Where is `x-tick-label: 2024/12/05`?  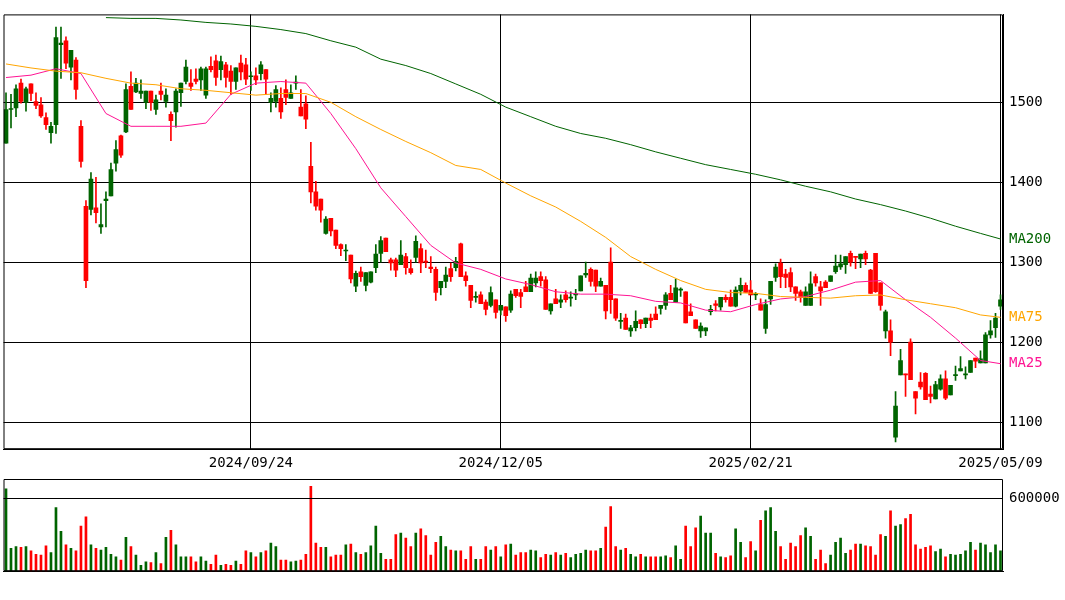
x-tick-label: 2024/12/05 is located at coordinates (500, 462).